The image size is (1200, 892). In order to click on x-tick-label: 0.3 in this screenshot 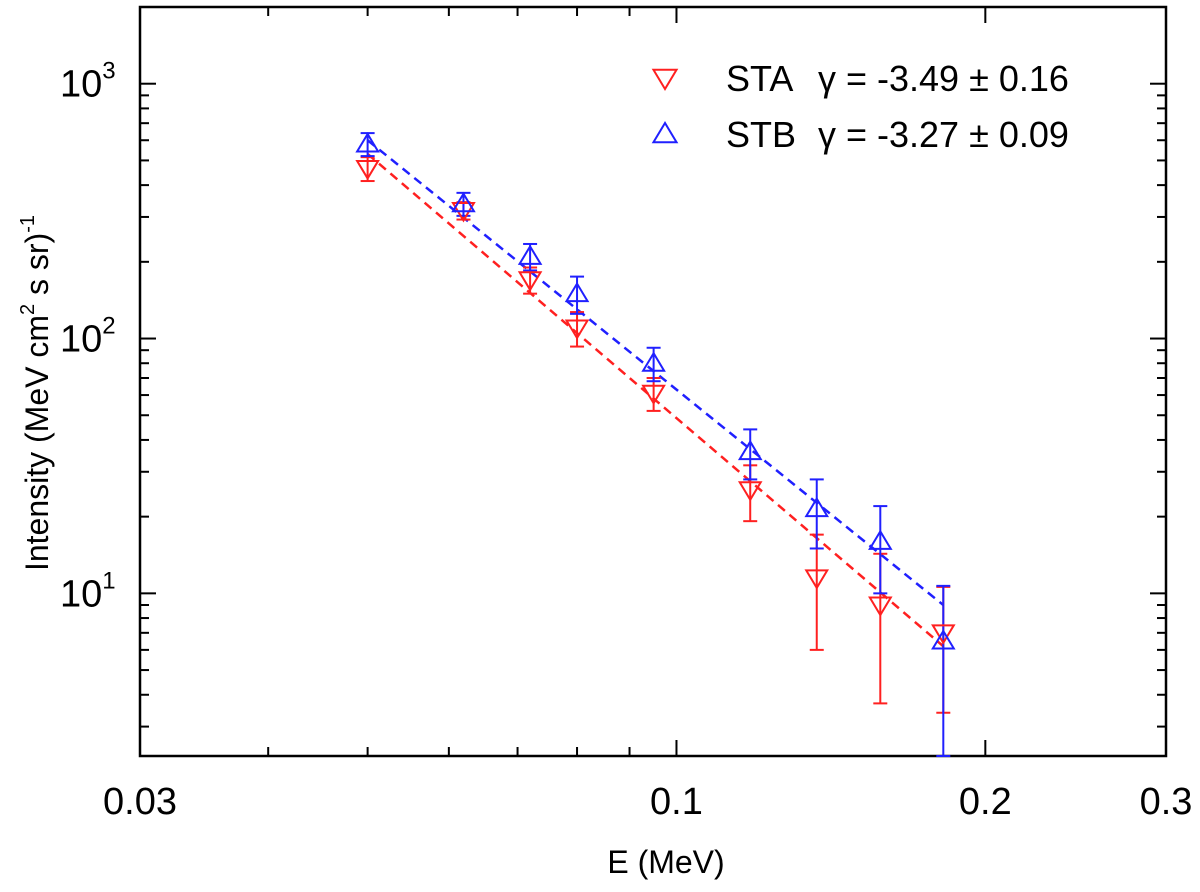, I will do `click(1166, 802)`.